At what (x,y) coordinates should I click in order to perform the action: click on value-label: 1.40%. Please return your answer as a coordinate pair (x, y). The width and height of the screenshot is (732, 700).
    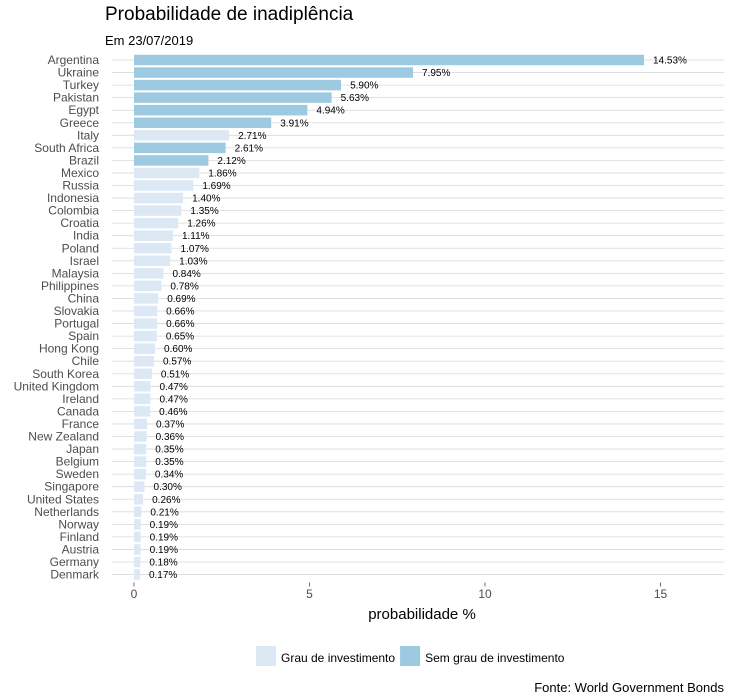
    Looking at the image, I should click on (206, 199).